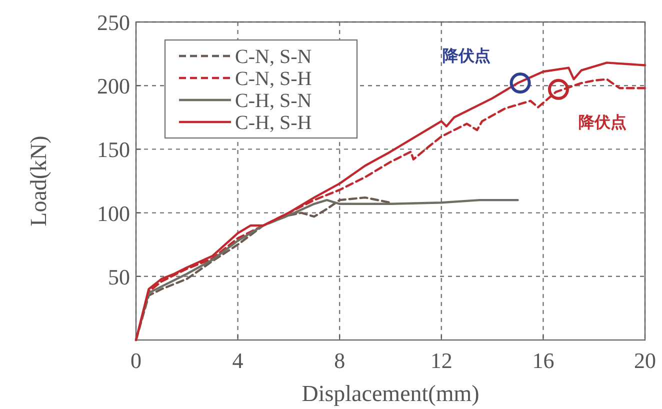 The height and width of the screenshot is (409, 662). Describe the element at coordinates (113, 149) in the screenshot. I see `y-tick-label: 150` at that location.